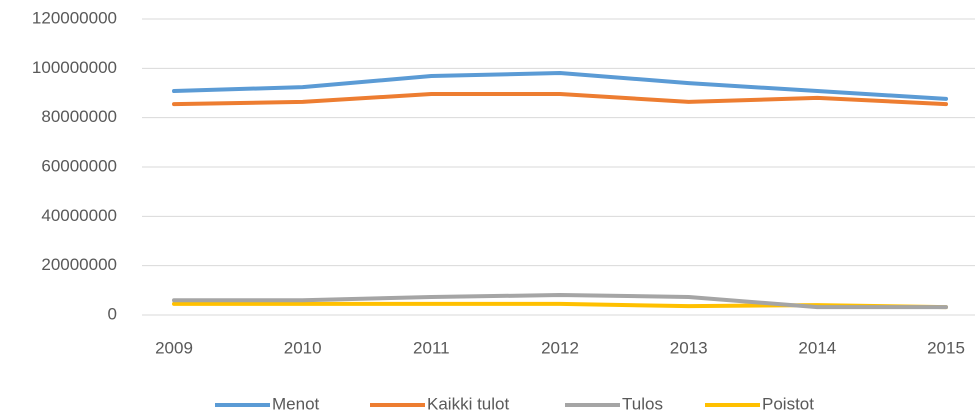 The height and width of the screenshot is (415, 979). I want to click on y-tick-label: 80000000, so click(79, 116).